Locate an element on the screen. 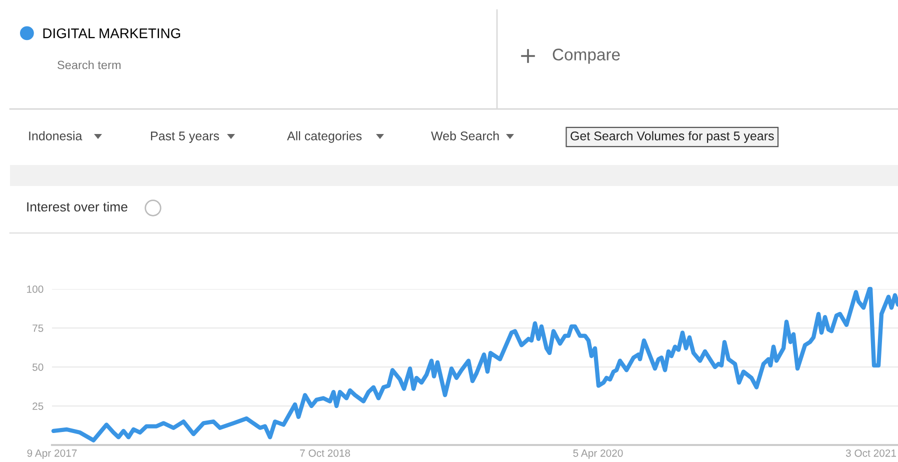 Image resolution: width=898 pixels, height=462 pixels. text: Compare is located at coordinates (586, 56).